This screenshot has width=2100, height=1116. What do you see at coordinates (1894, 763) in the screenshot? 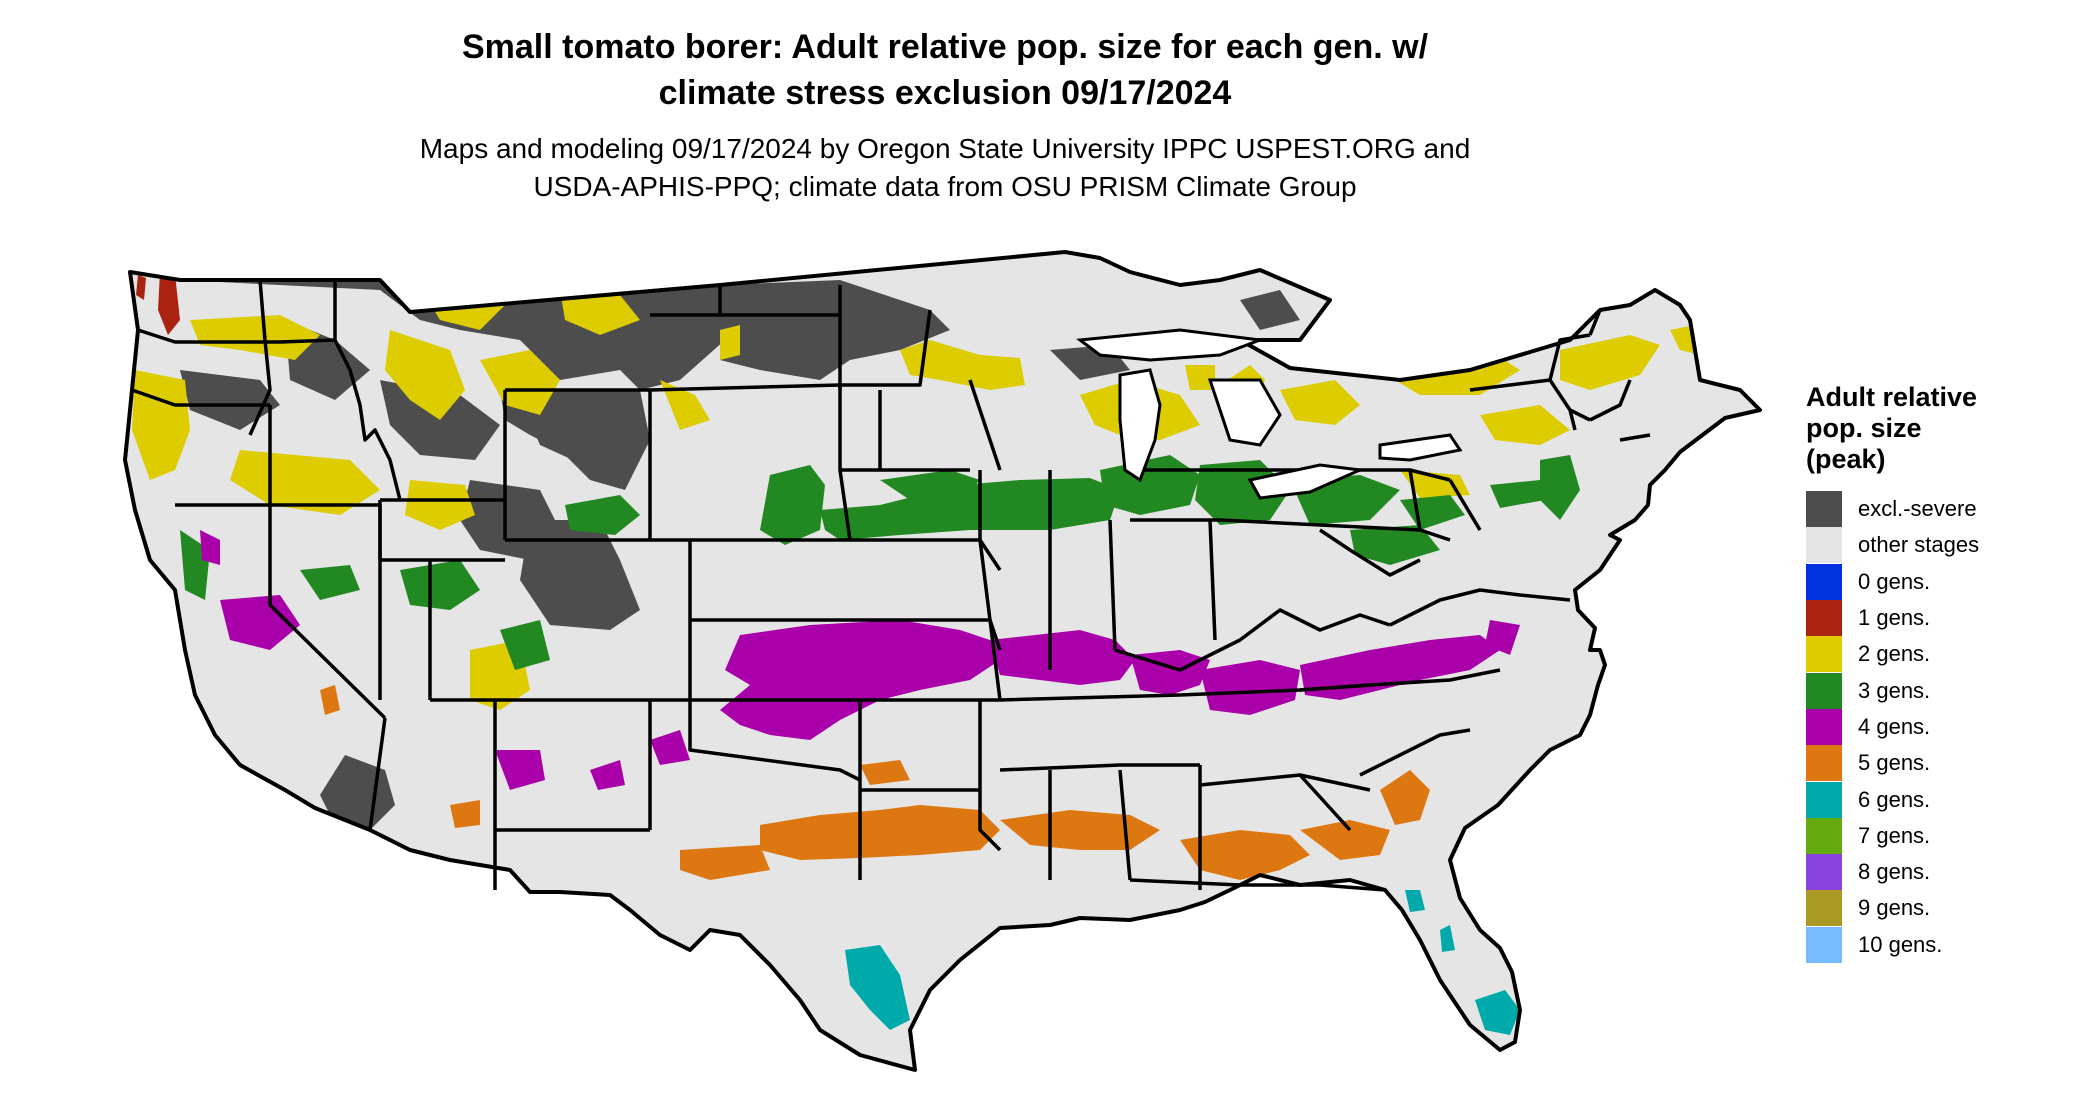
I see `legend-label: 5 gens.` at bounding box center [1894, 763].